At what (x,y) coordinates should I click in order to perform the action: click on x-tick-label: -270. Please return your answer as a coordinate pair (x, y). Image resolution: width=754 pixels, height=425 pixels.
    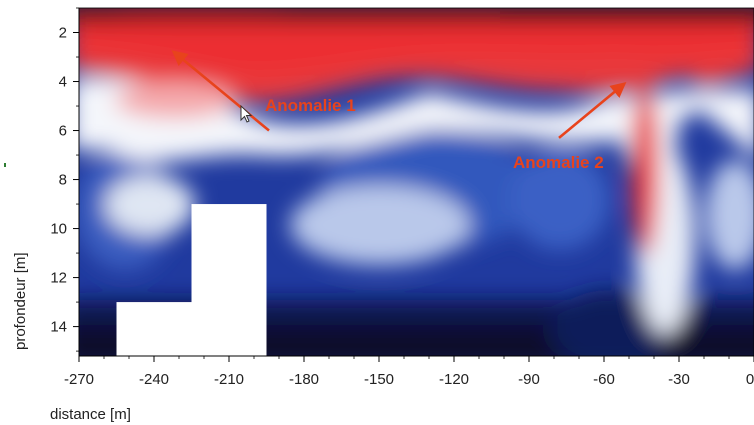
    Looking at the image, I should click on (79, 379).